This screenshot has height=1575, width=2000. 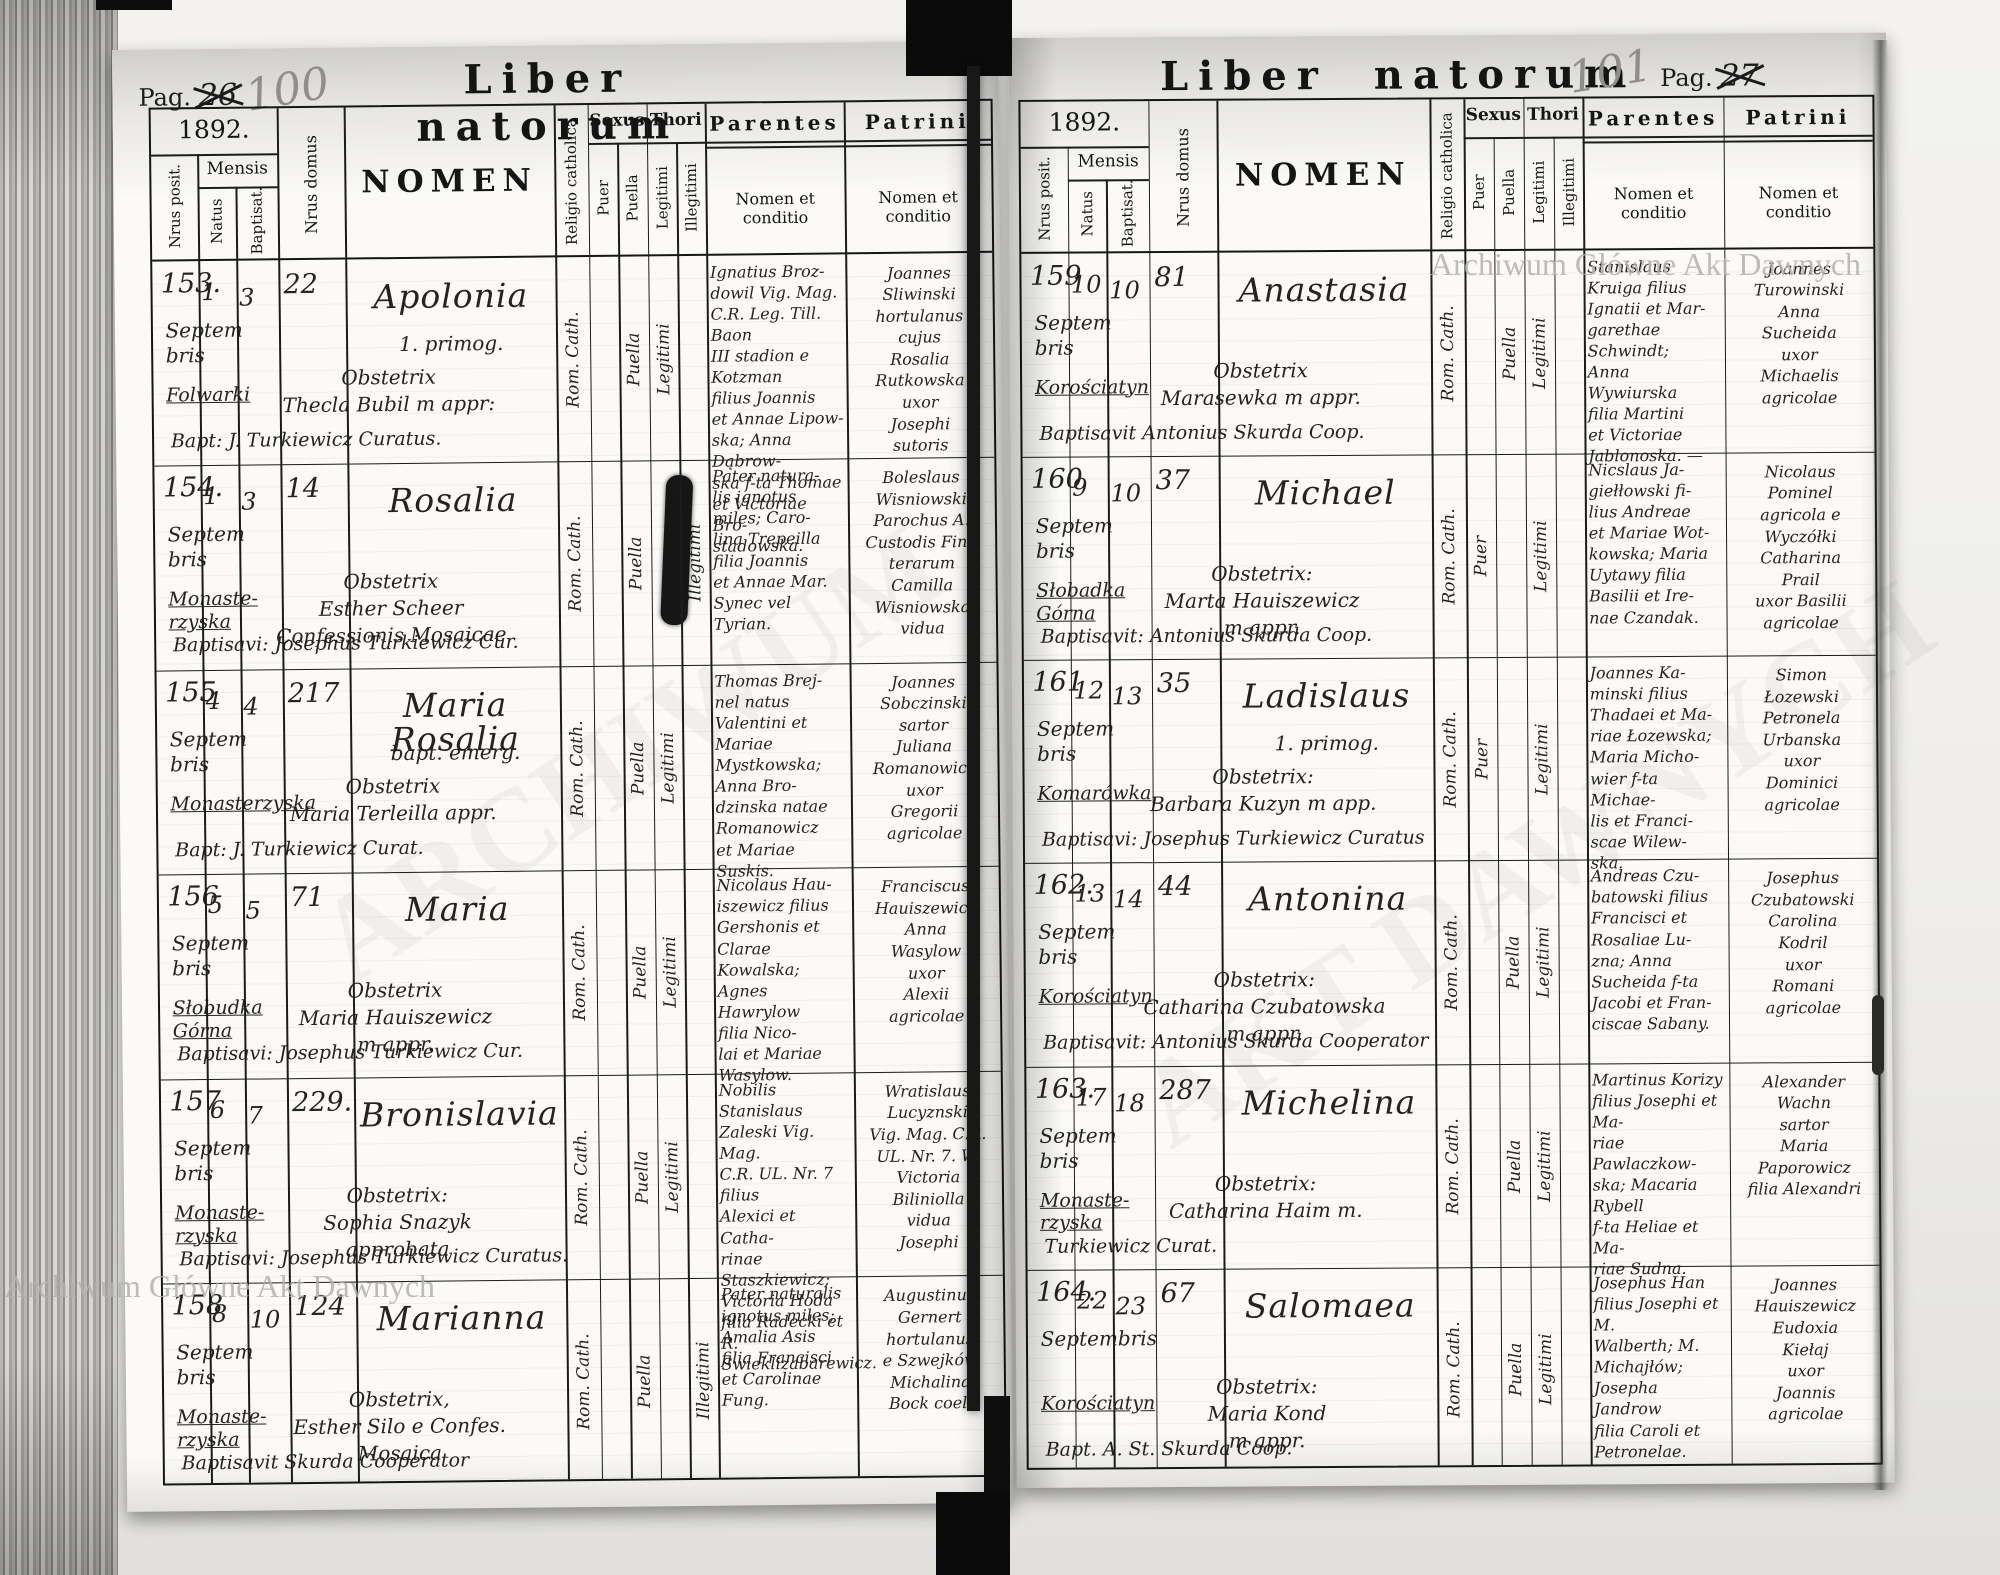 What do you see at coordinates (457, 909) in the screenshot?
I see `child-name: Maria` at bounding box center [457, 909].